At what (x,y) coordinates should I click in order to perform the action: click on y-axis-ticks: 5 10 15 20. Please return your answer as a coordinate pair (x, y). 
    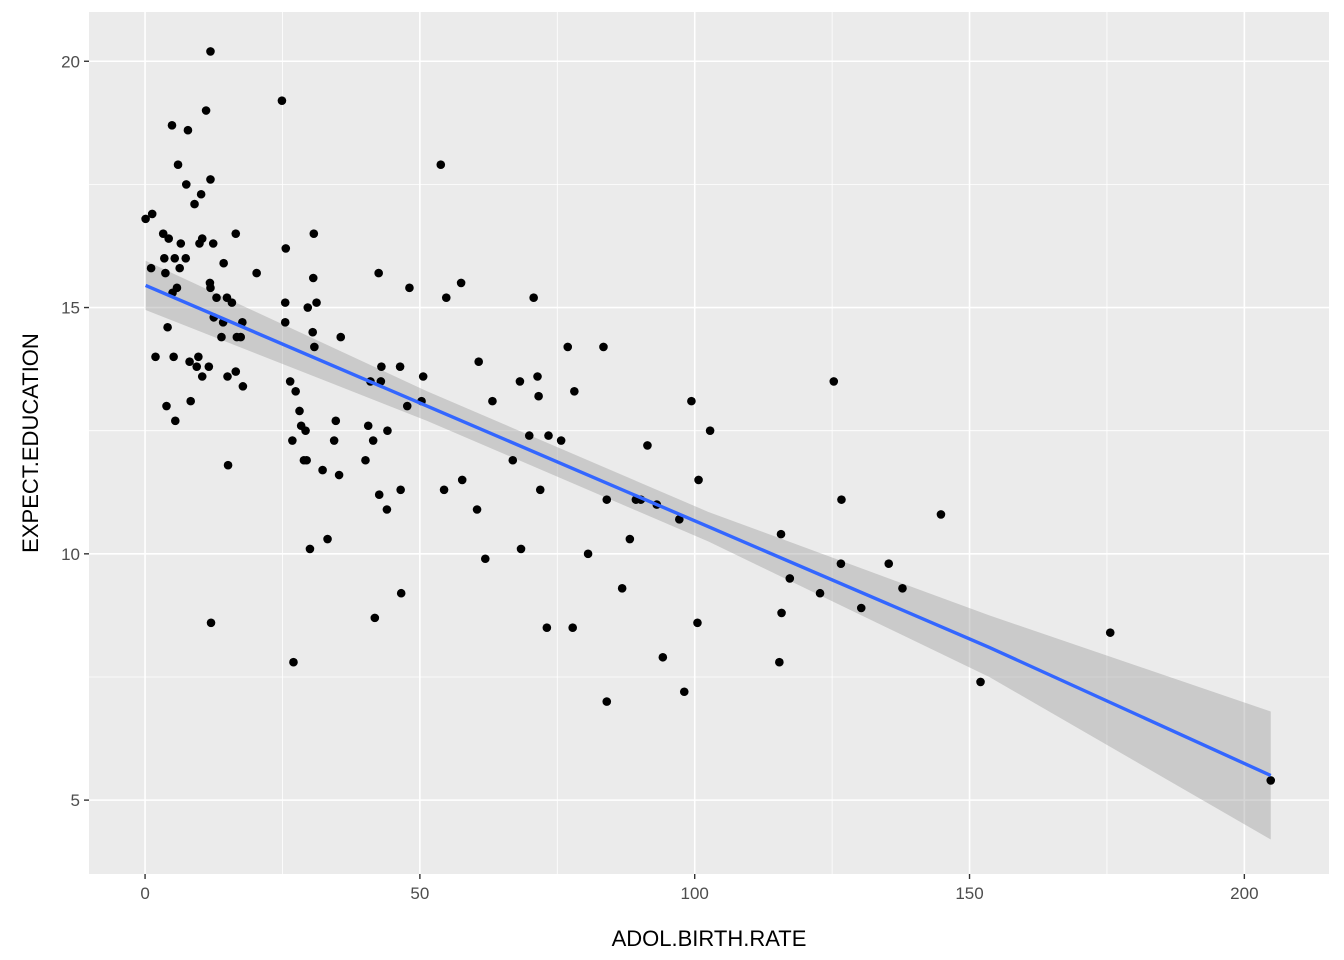
    Looking at the image, I should click on (75, 431).